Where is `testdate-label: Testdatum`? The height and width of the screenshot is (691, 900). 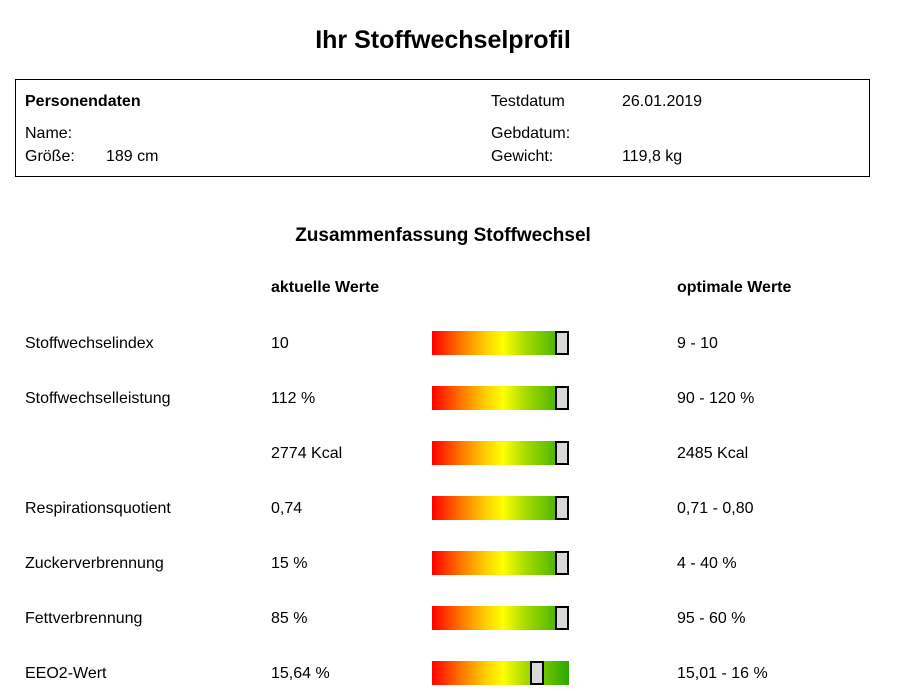
testdate-label: Testdatum is located at coordinates (528, 101).